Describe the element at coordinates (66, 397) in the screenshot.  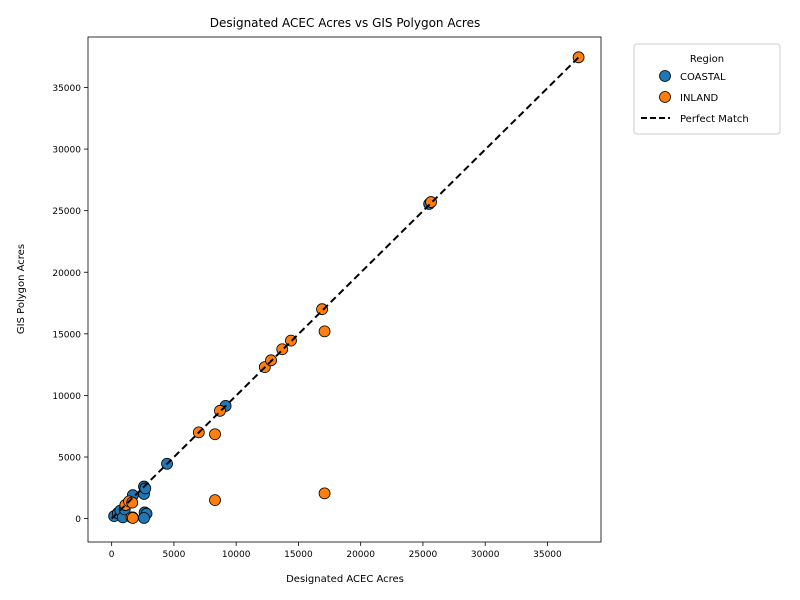
I see `y-tick-label: 10000` at that location.